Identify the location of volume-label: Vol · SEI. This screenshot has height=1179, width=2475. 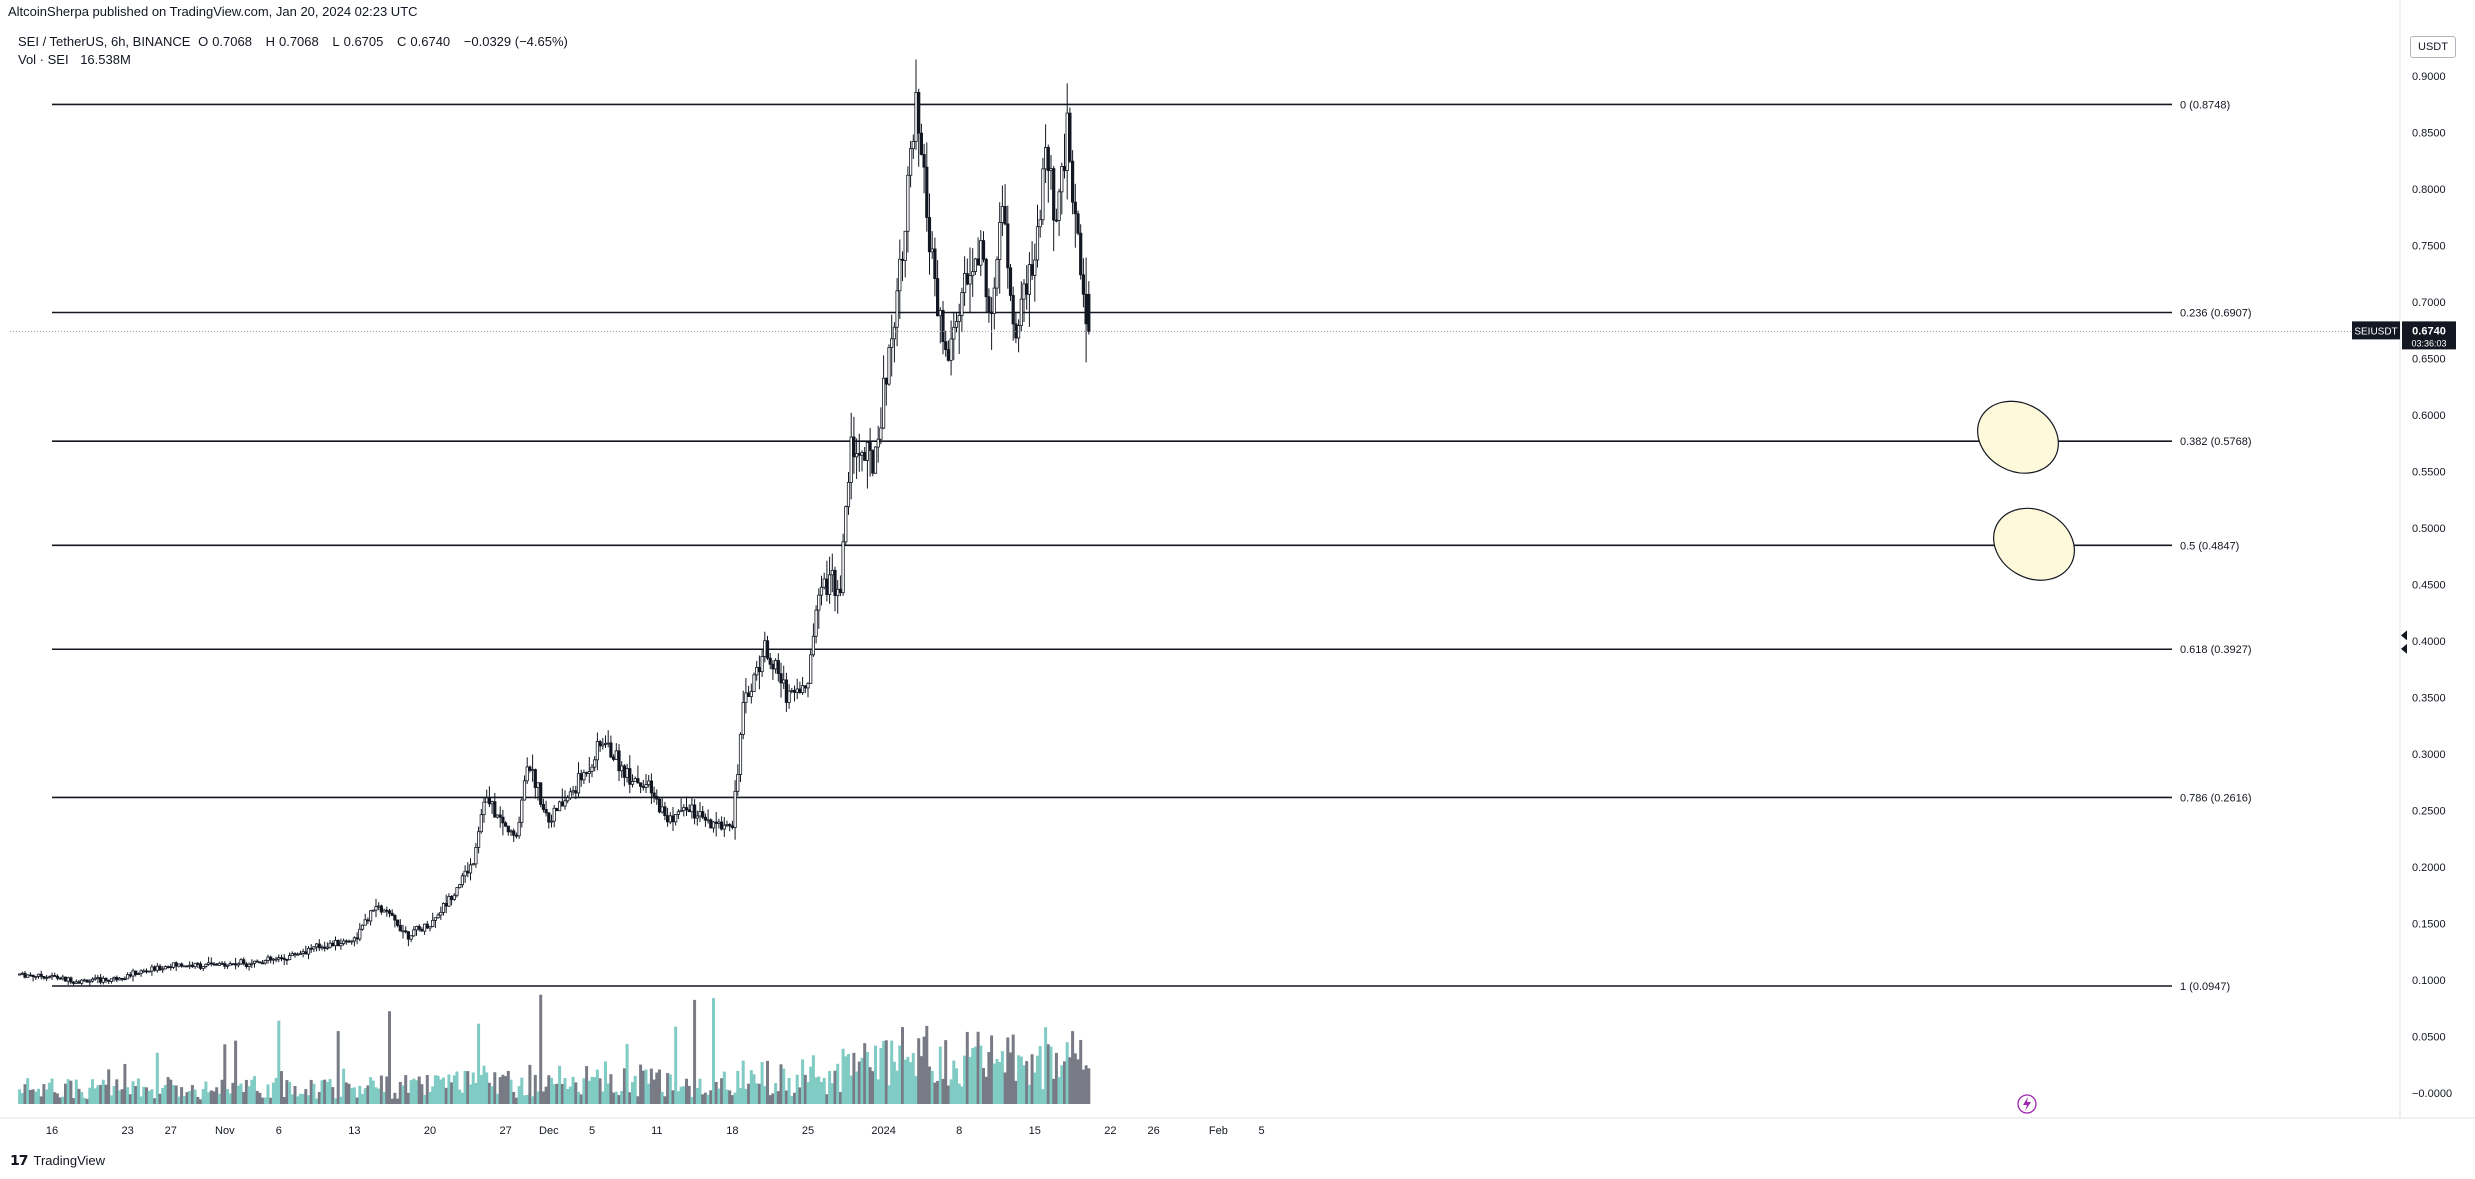
(43, 59).